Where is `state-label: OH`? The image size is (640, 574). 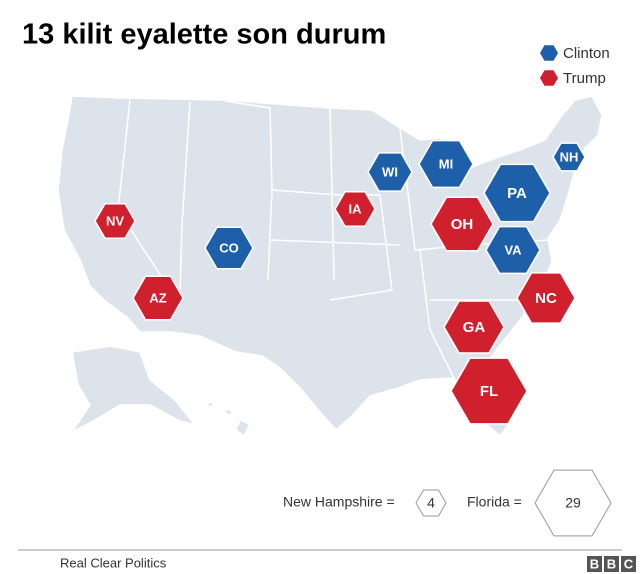 state-label: OH is located at coordinates (462, 224).